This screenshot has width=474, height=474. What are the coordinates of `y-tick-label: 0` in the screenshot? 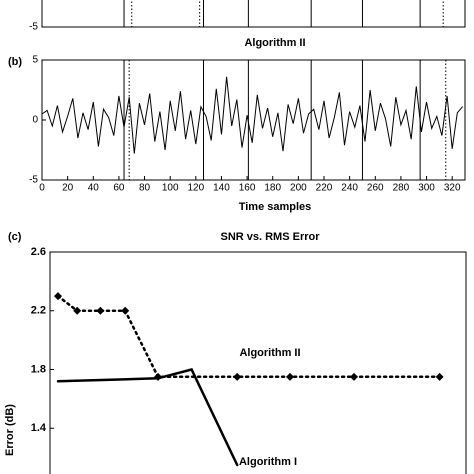 It's located at (35, 120).